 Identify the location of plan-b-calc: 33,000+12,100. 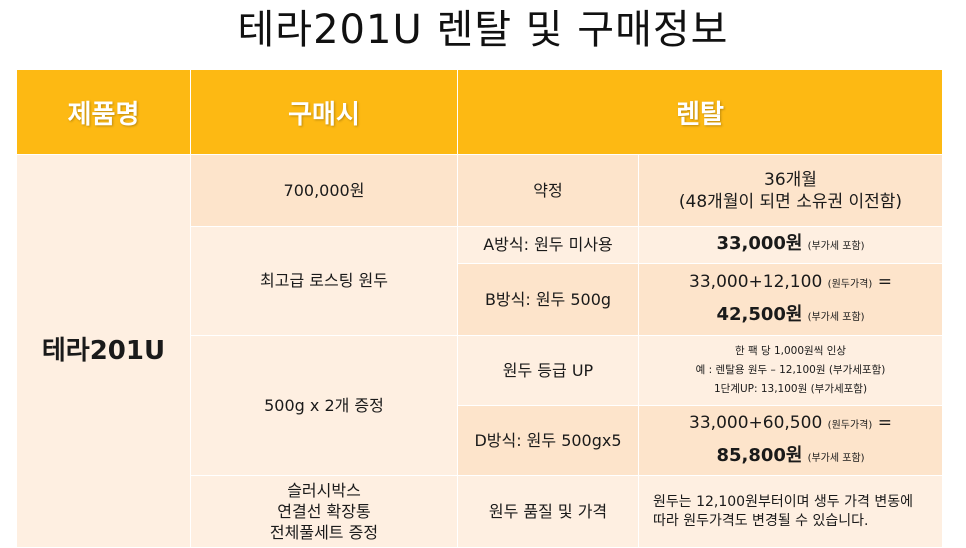
(756, 281).